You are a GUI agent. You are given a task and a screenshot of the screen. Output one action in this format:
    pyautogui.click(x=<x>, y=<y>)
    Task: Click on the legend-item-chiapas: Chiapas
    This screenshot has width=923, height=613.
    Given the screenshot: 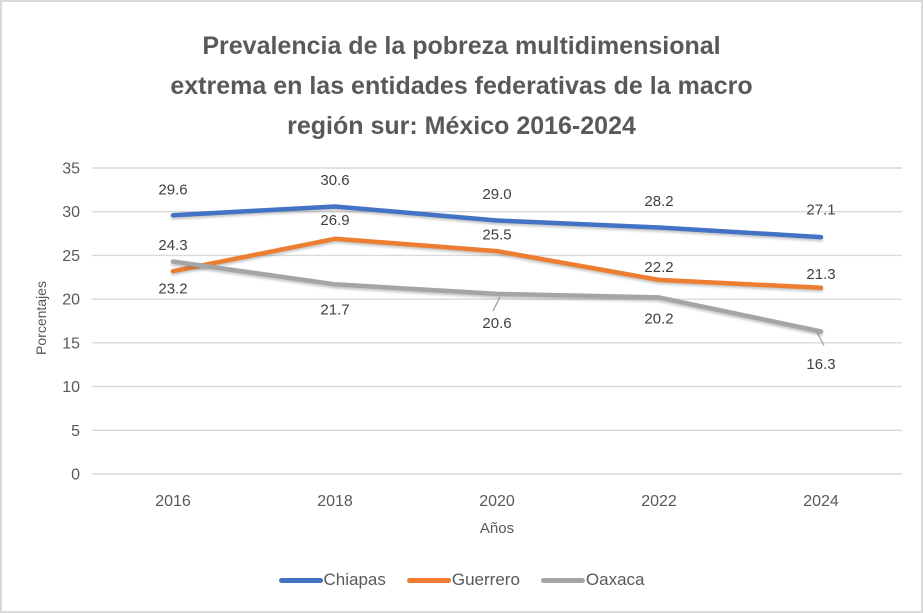 What is the action you would take?
    pyautogui.click(x=332, y=580)
    